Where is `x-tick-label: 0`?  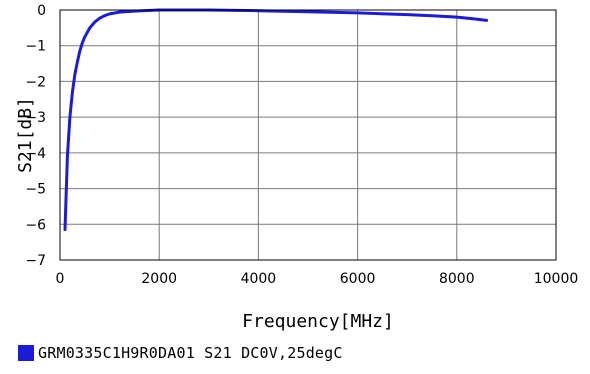
x-tick-label: 0 is located at coordinates (60, 279).